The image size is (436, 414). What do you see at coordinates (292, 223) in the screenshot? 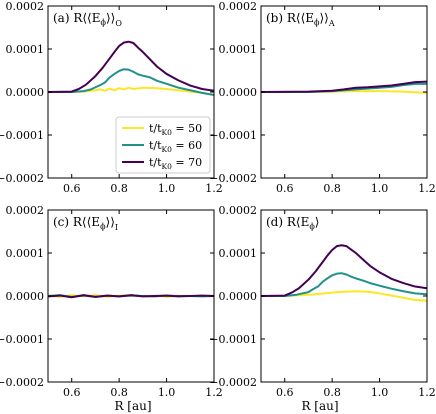
I see `panel-title-d: (d) R⟨Eϕ⟩` at bounding box center [292, 223].